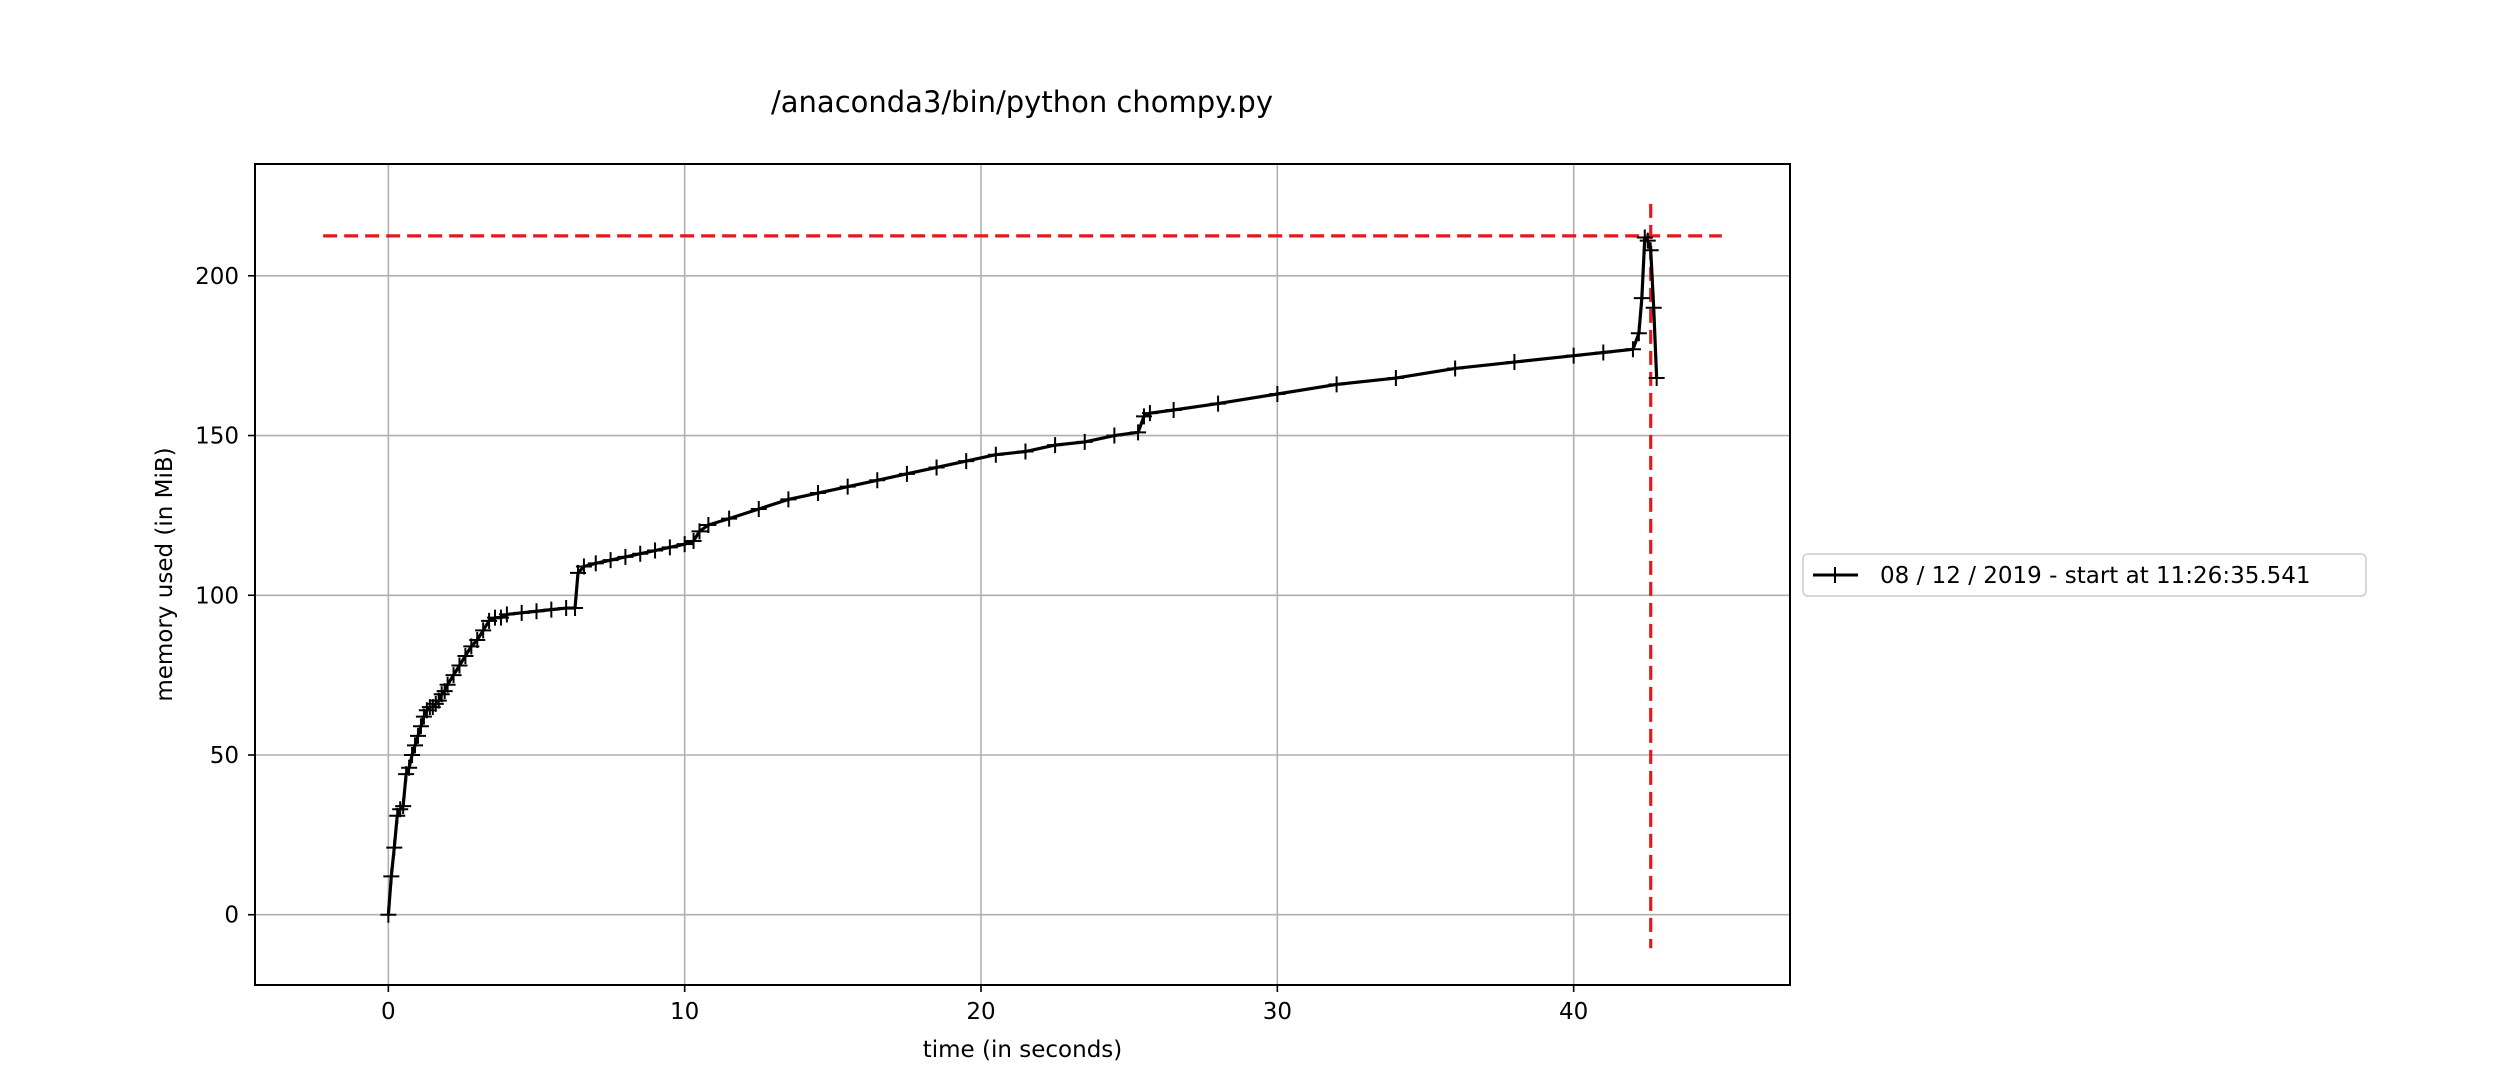 The height and width of the screenshot is (1080, 2520). Describe the element at coordinates (1277, 1012) in the screenshot. I see `x-tick-label: 30` at that location.